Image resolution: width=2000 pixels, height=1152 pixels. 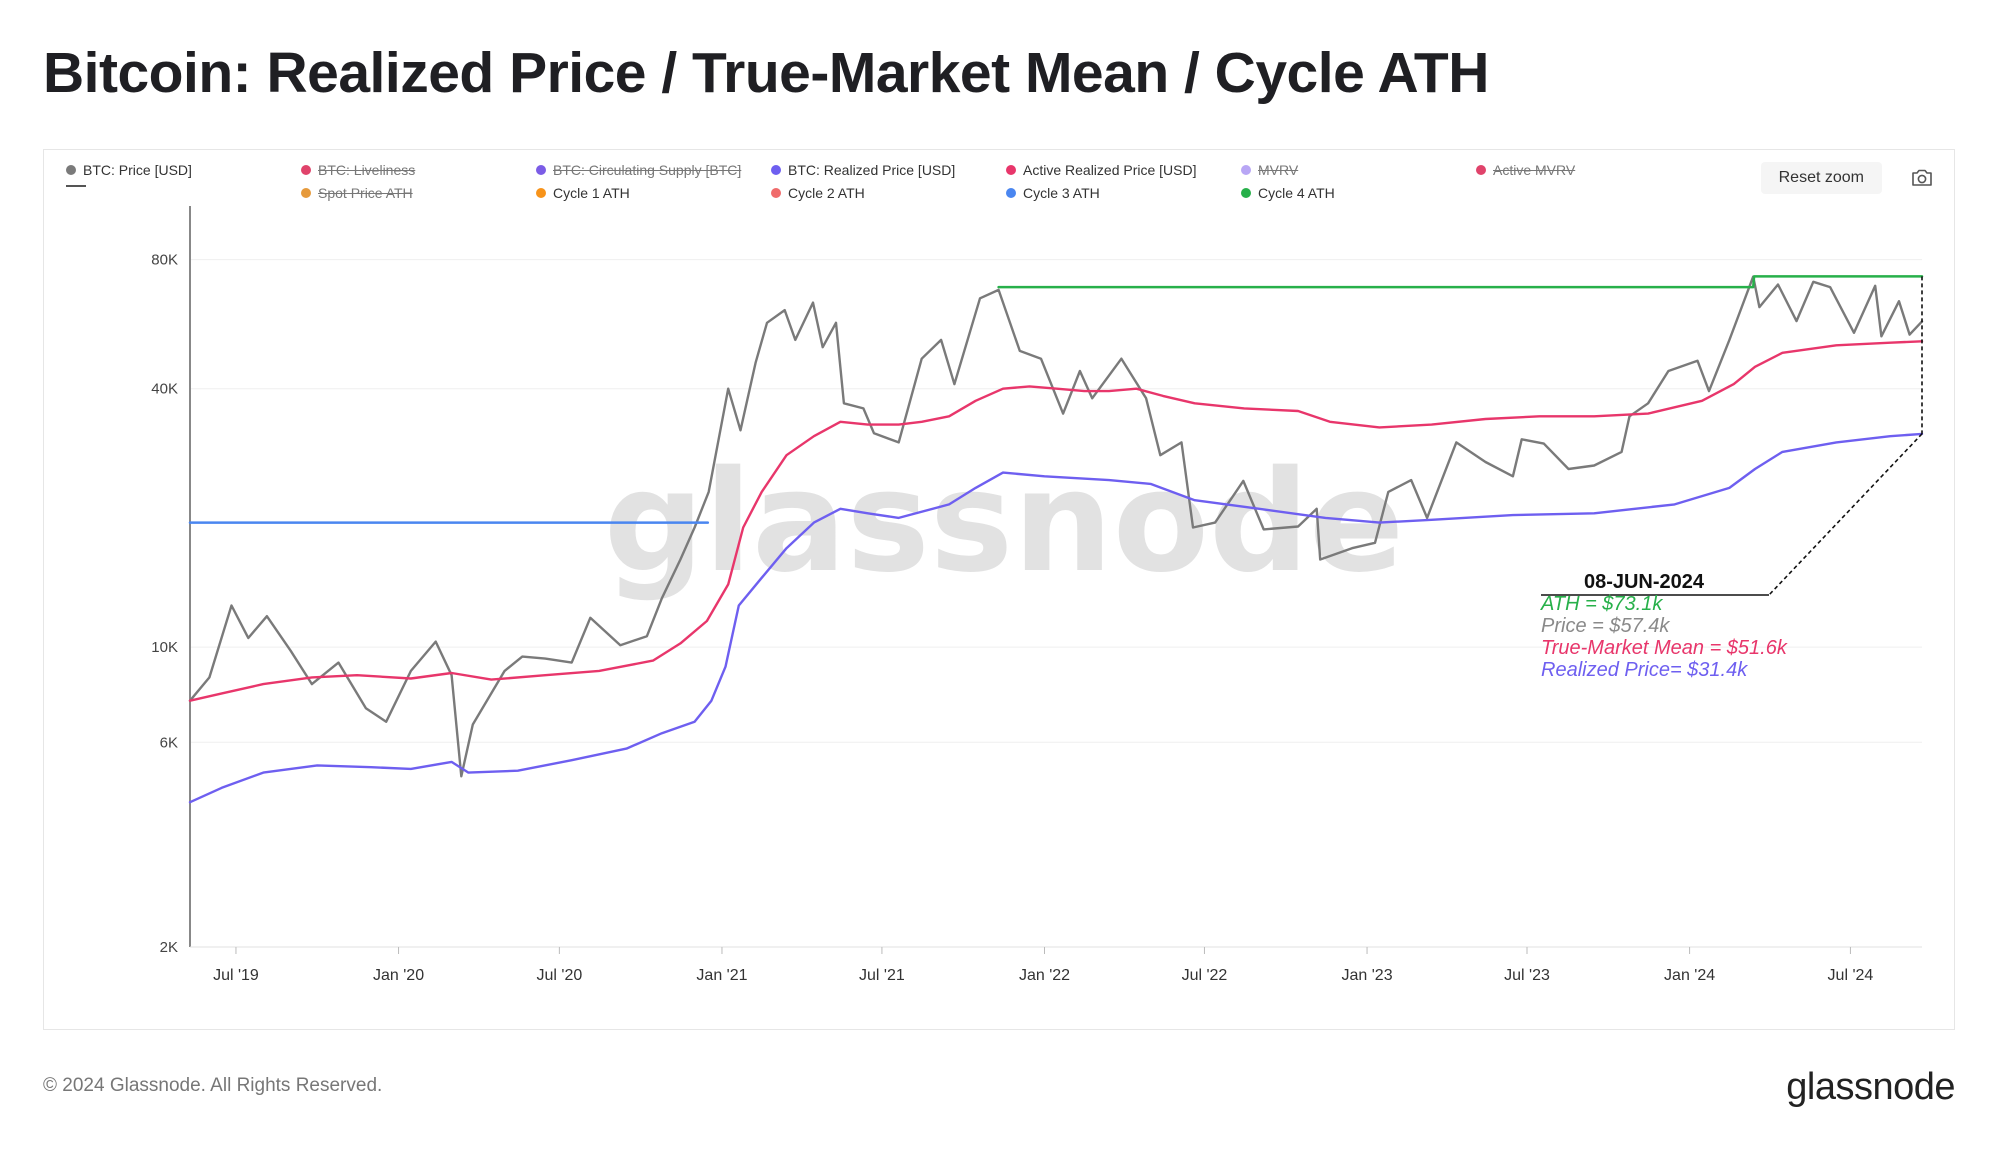 I want to click on legend-item: Cycle 3 ATH, so click(x=1053, y=193).